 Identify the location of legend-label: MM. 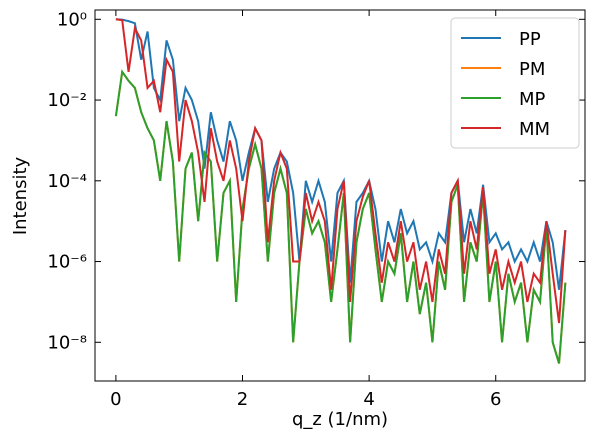
(534, 129).